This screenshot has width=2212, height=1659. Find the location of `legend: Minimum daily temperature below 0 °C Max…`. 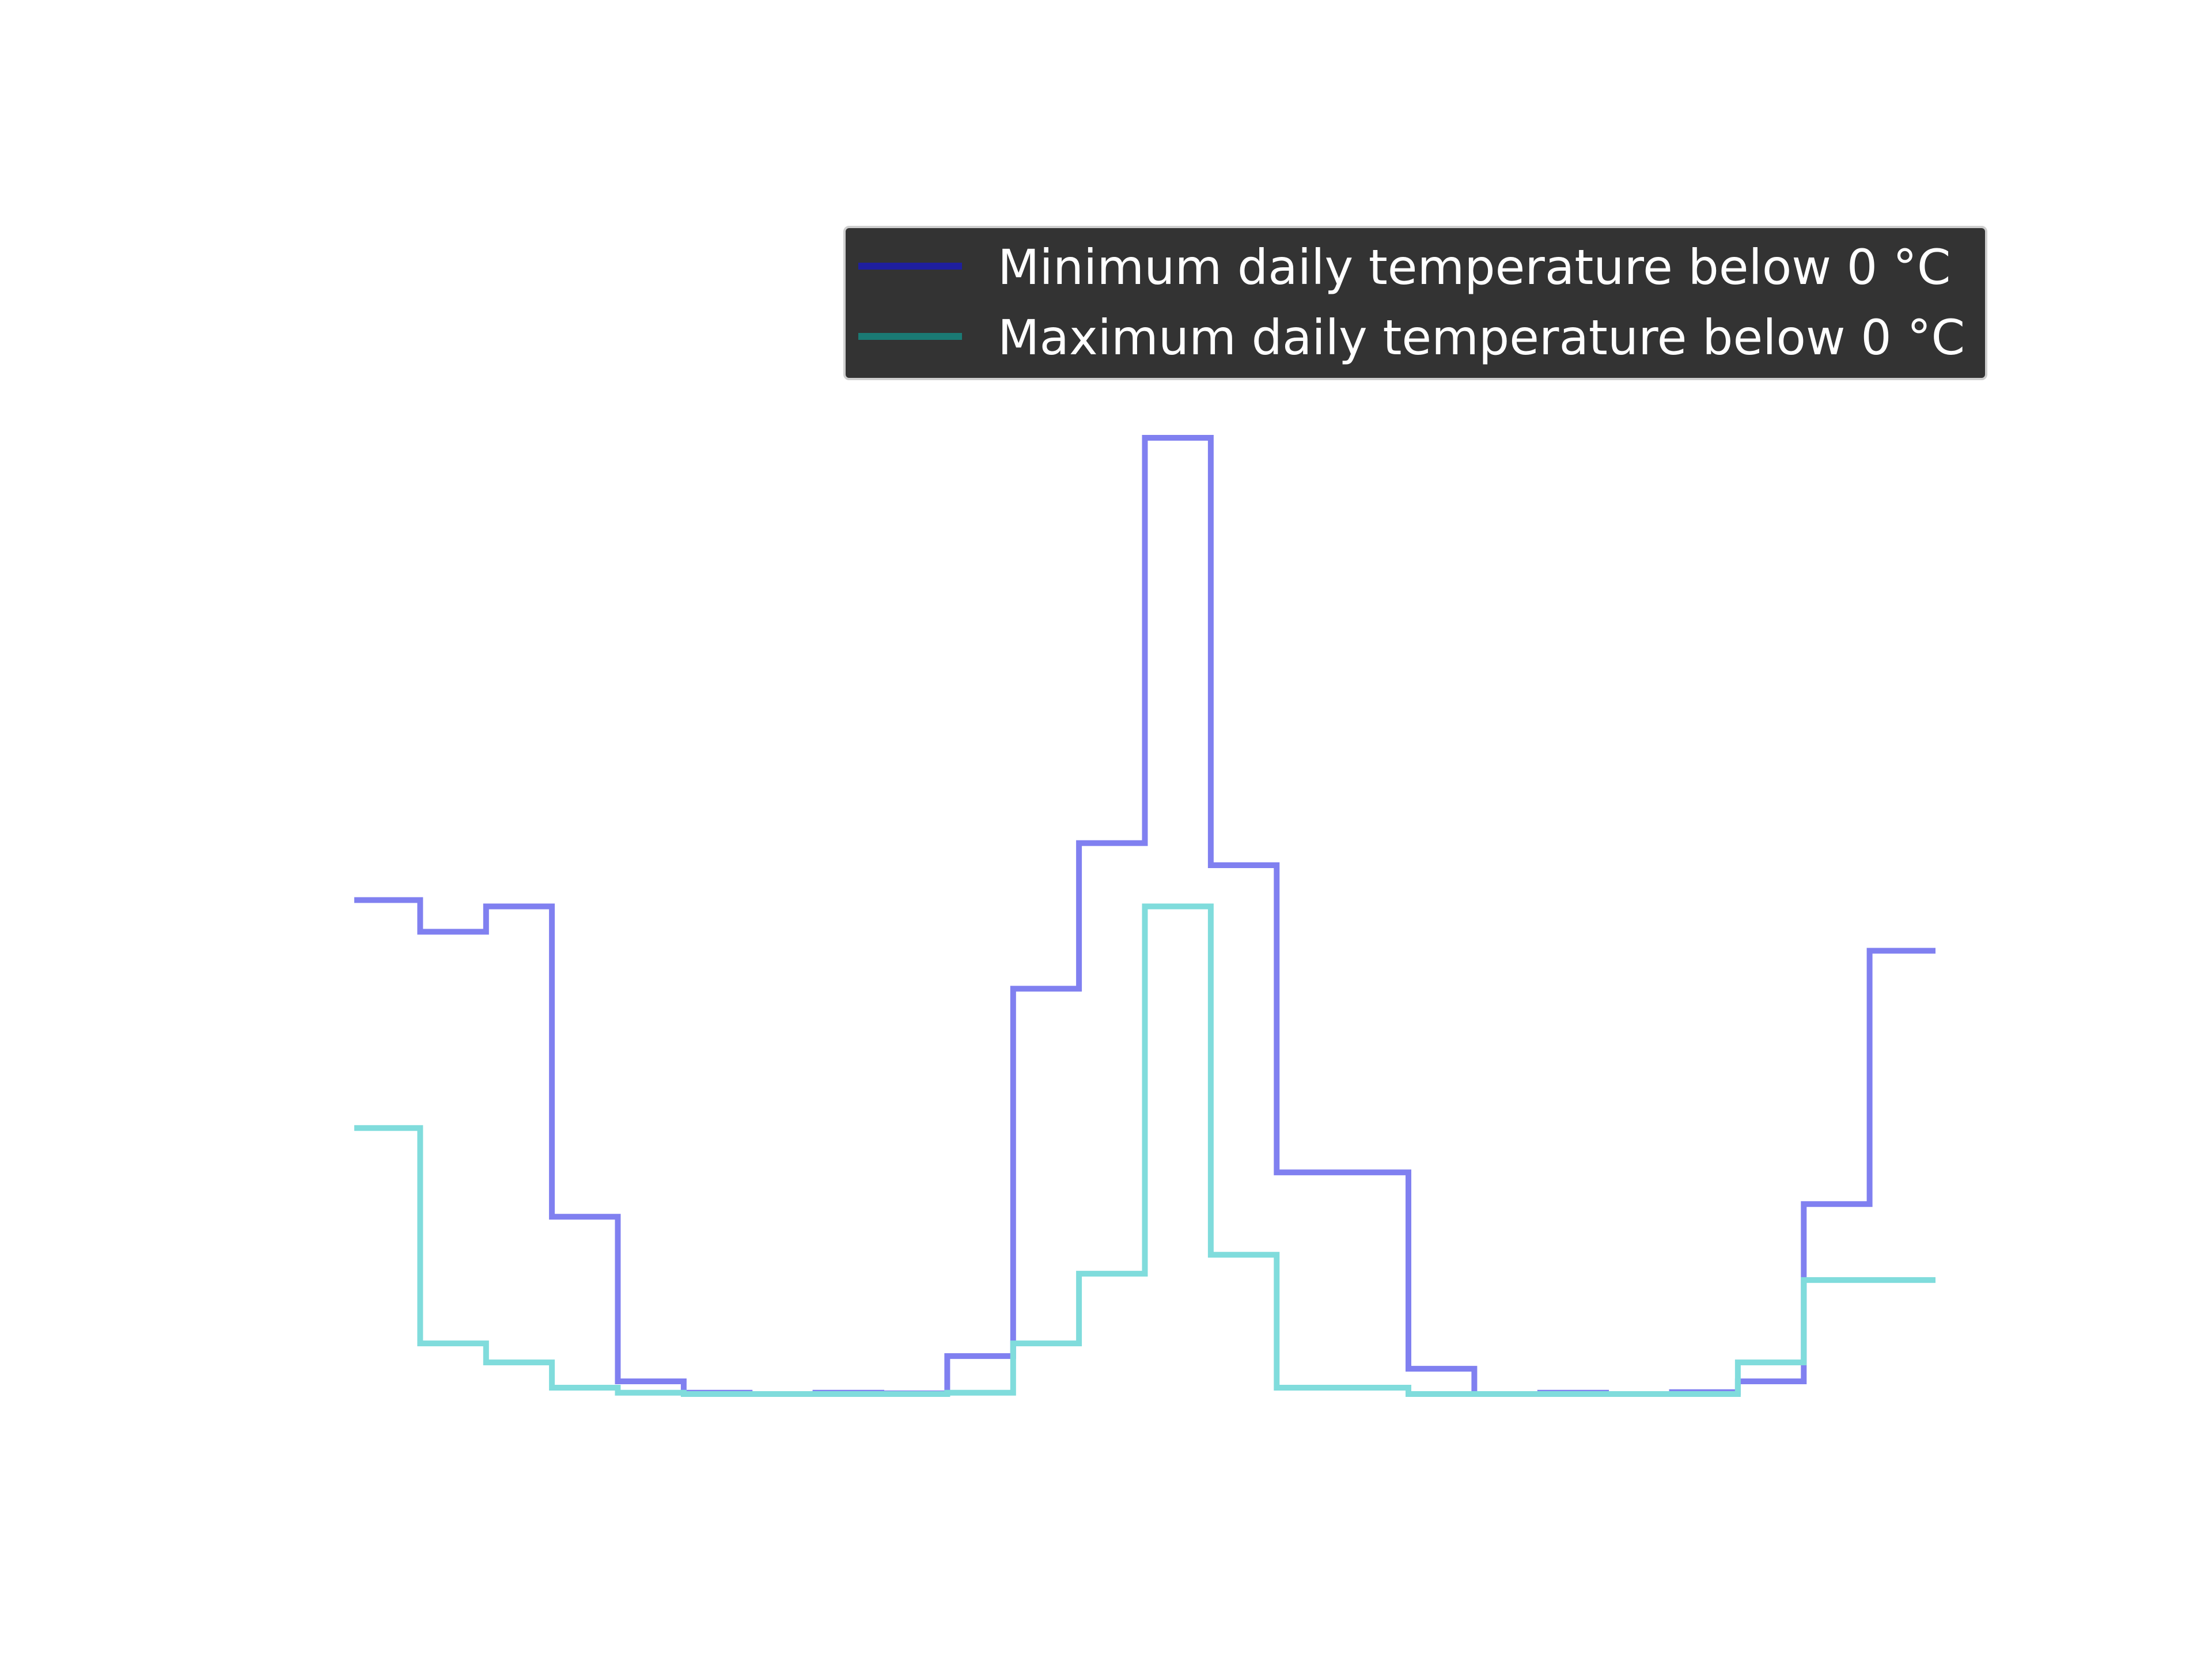

legend: Minimum daily temperature below 0 °C Max… is located at coordinates (1415, 303).